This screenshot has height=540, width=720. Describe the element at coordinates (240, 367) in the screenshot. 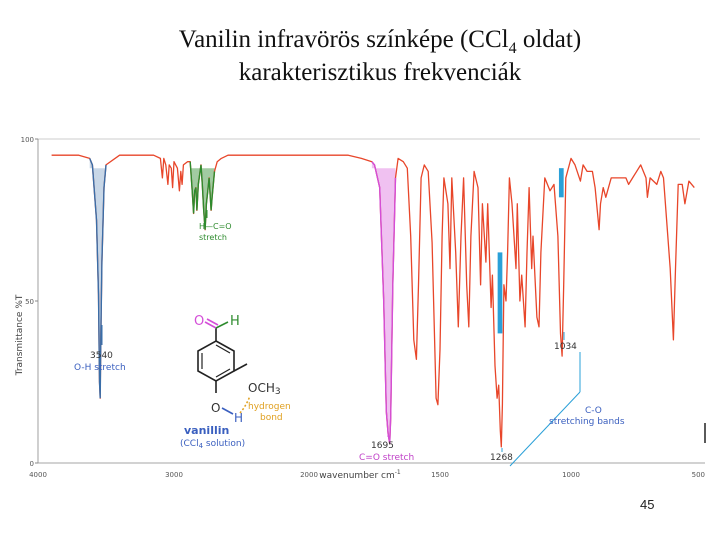

I see `ring-to-och3-bond` at that location.